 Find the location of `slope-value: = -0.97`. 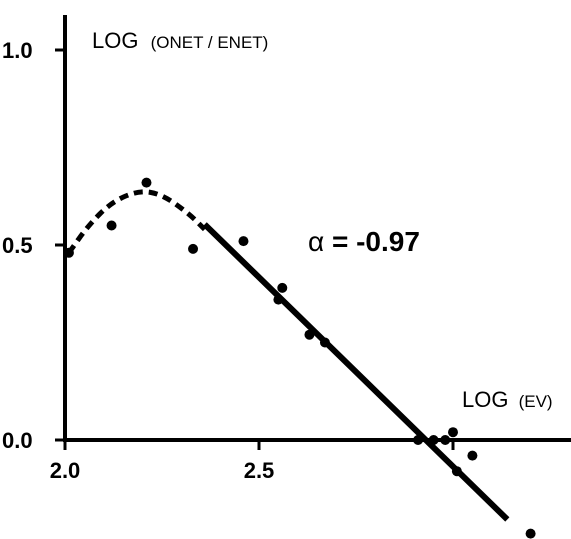

slope-value: = -0.97 is located at coordinates (376, 241).